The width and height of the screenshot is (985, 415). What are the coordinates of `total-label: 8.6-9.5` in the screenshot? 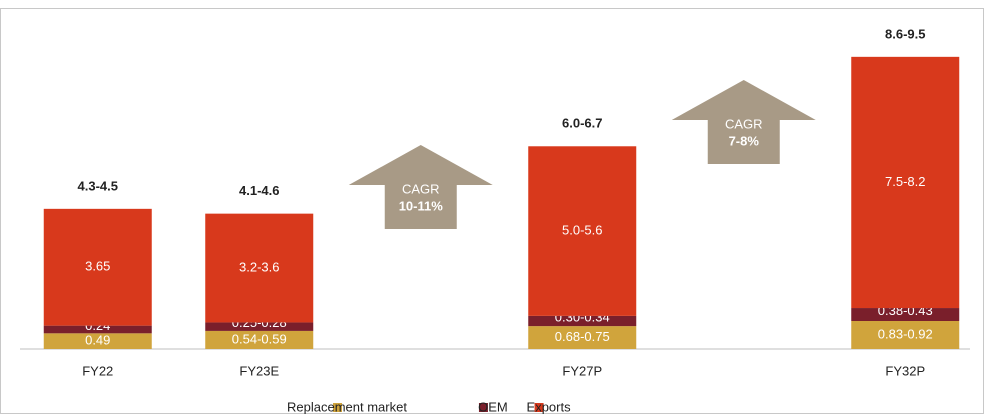 It's located at (905, 33).